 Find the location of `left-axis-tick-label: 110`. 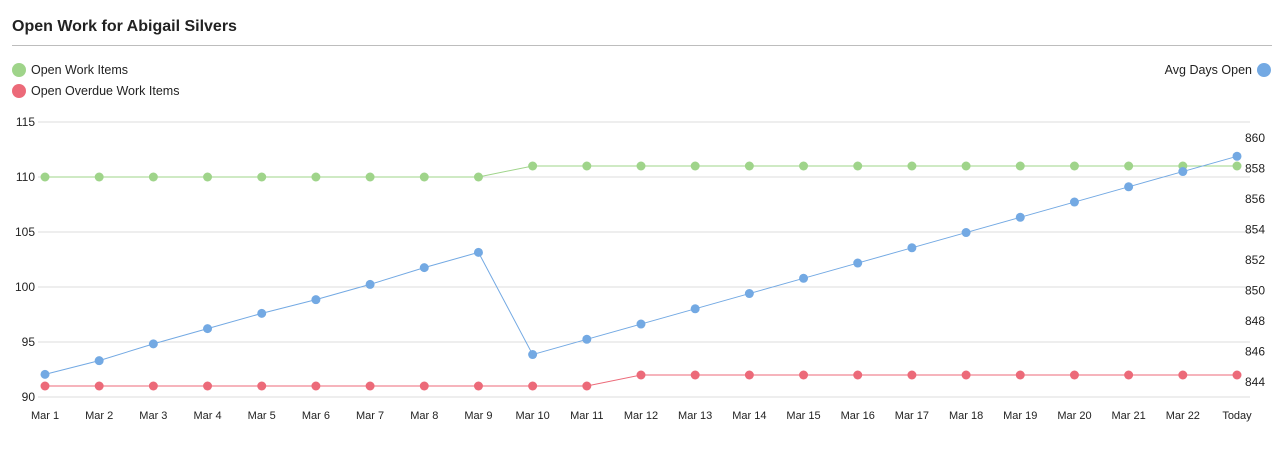

left-axis-tick-label: 110 is located at coordinates (25, 177).